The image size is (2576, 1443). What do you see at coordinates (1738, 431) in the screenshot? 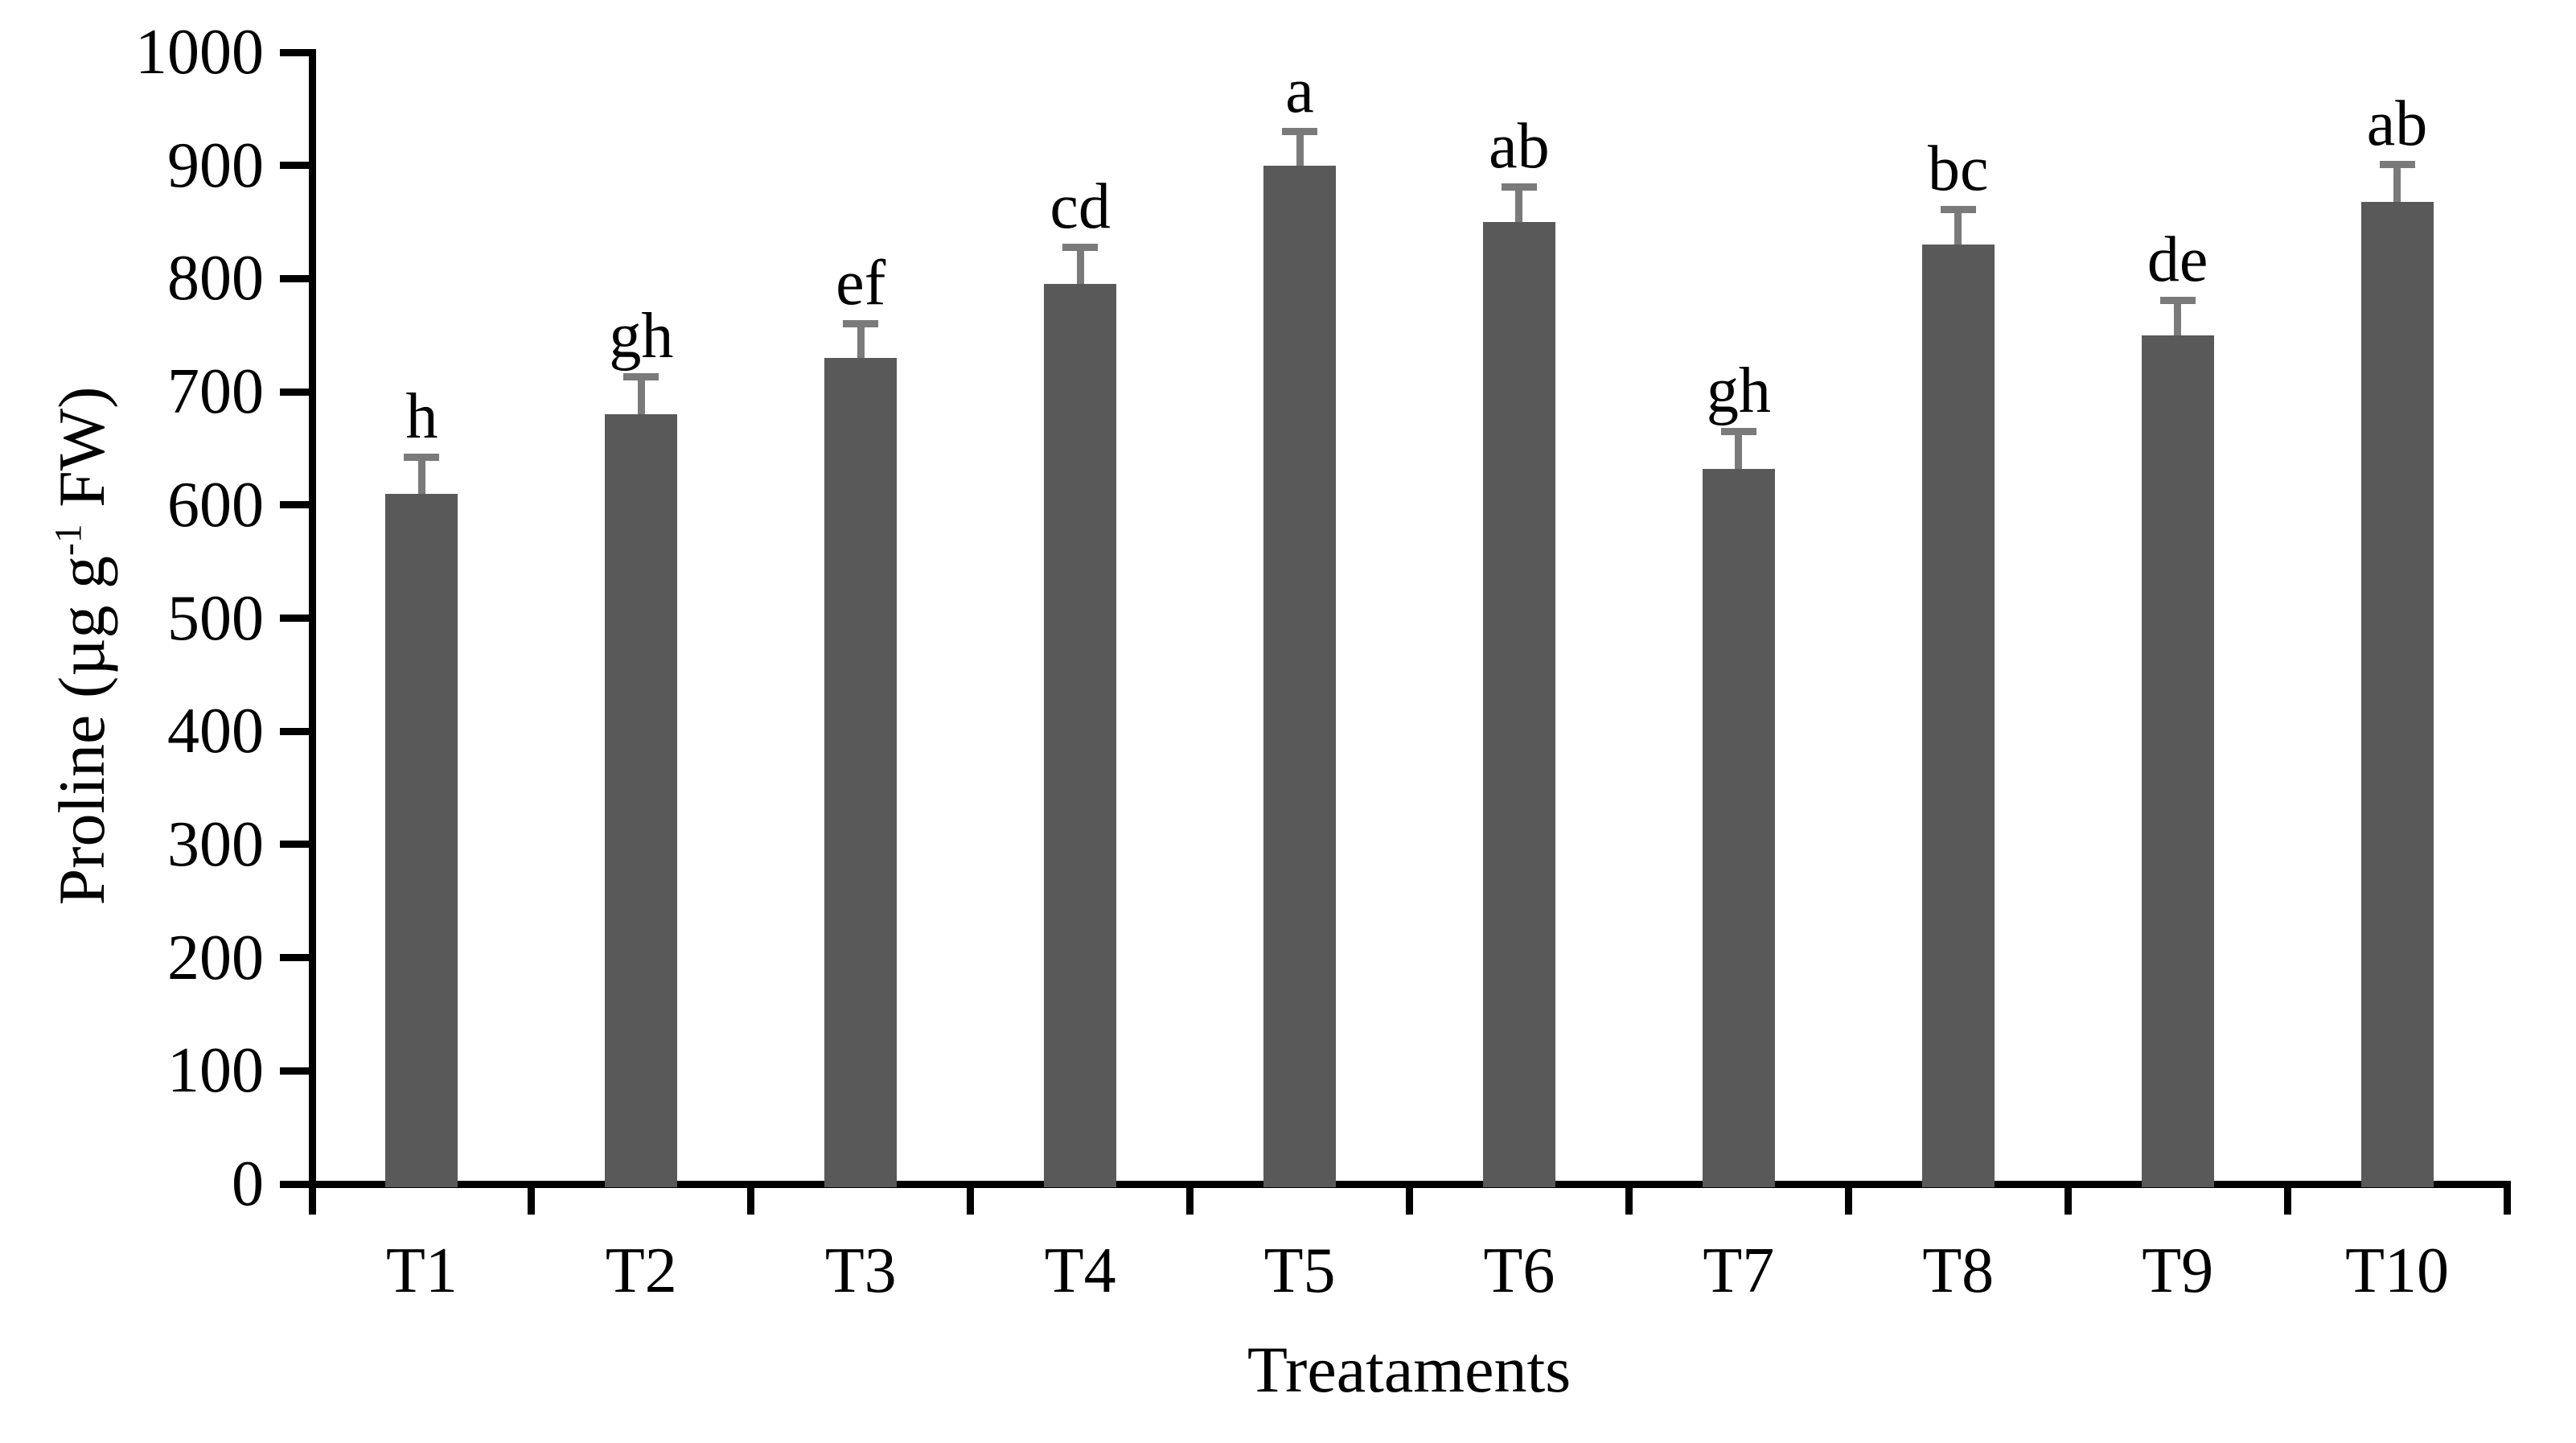
I see `error-bar-cap-T7` at bounding box center [1738, 431].